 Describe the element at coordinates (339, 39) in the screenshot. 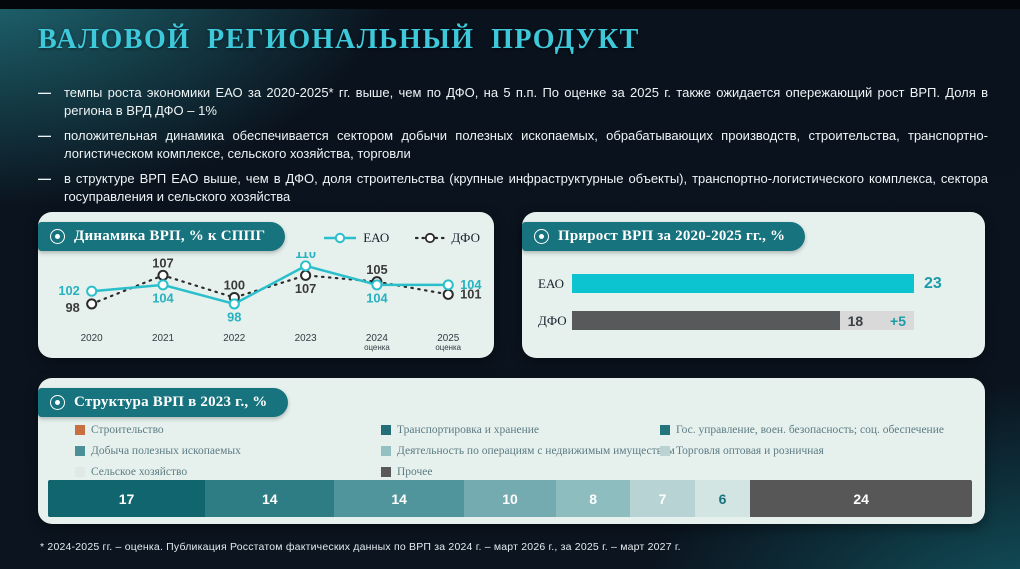

I see `page-title: ВАЛОВОЙ РЕГИОНАЛЬНЫЙ ПРОДУКТ` at that location.